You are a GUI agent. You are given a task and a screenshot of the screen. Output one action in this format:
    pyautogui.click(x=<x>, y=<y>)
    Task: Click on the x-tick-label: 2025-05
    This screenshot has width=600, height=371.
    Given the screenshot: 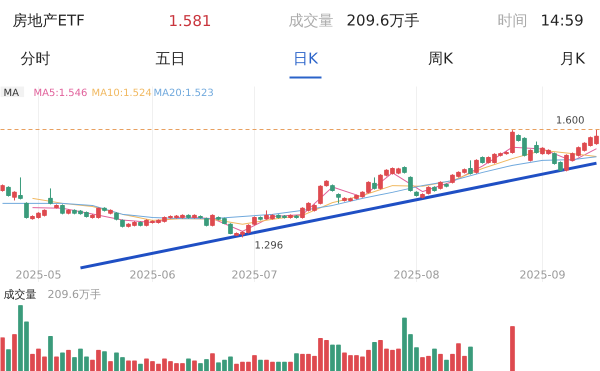 What is the action you would take?
    pyautogui.click(x=39, y=275)
    